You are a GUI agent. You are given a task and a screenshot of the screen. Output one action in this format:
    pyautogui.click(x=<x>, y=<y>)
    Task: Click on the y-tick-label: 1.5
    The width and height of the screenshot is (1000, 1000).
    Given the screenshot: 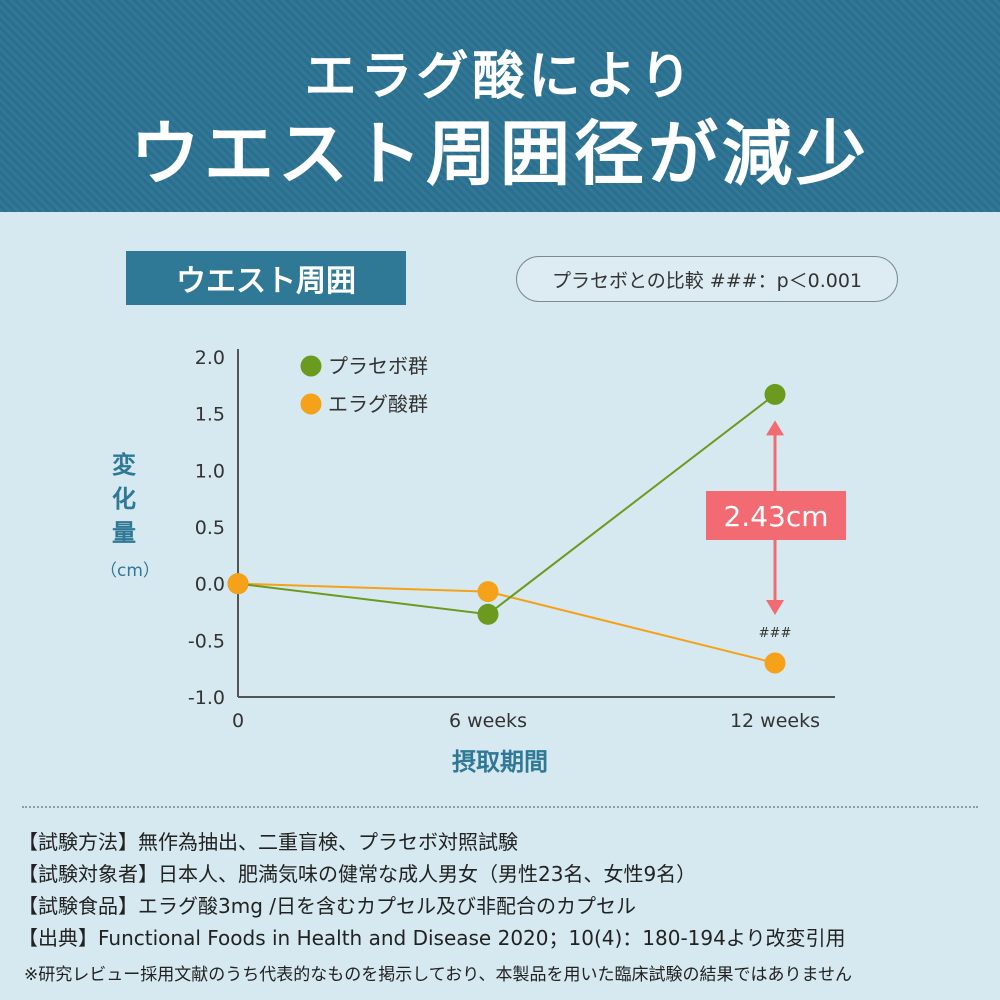 What is the action you would take?
    pyautogui.click(x=210, y=415)
    